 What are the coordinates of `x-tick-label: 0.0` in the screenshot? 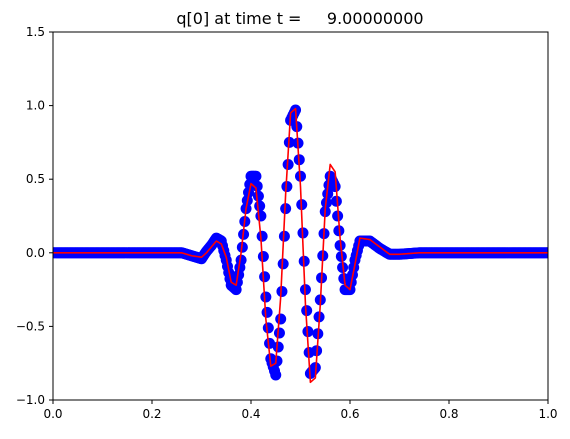 It's located at (52, 414).